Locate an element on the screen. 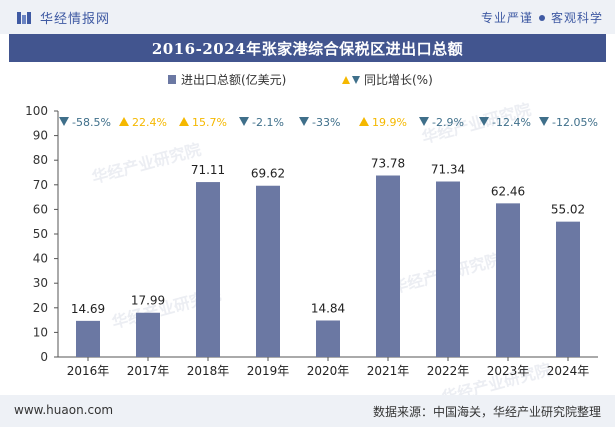 The height and width of the screenshot is (427, 615). site-url: www.huaon.com is located at coordinates (64, 410).